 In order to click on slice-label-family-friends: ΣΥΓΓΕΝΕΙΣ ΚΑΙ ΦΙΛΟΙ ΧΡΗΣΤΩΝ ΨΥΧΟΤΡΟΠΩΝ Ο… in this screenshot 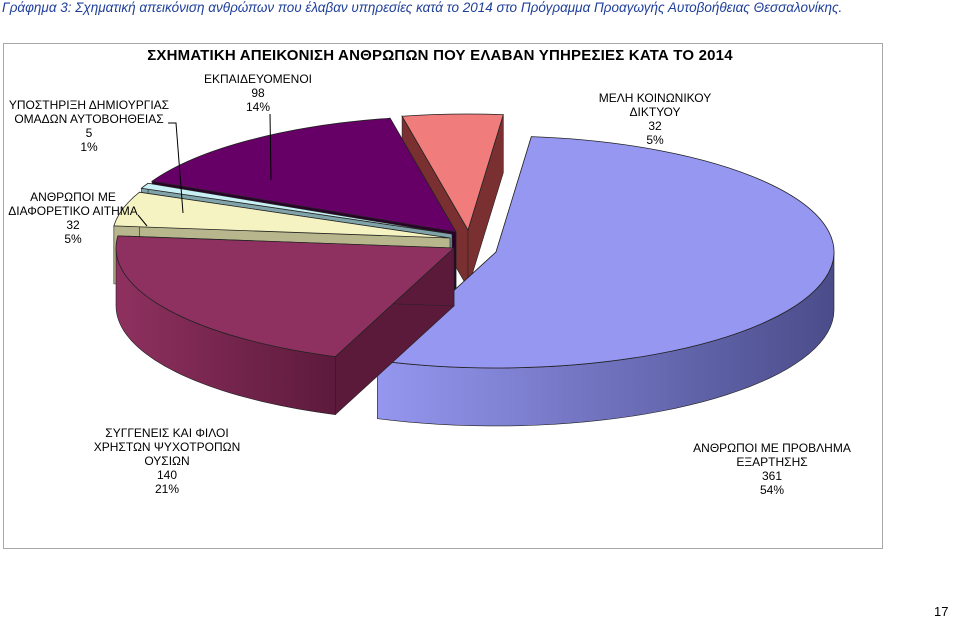, I will do `click(167, 461)`.